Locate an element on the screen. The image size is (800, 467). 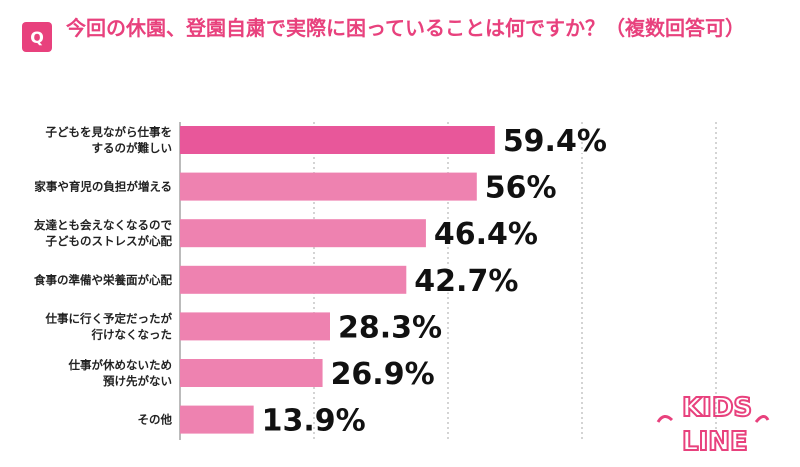
logo-arm-left is located at coordinates (665, 419).